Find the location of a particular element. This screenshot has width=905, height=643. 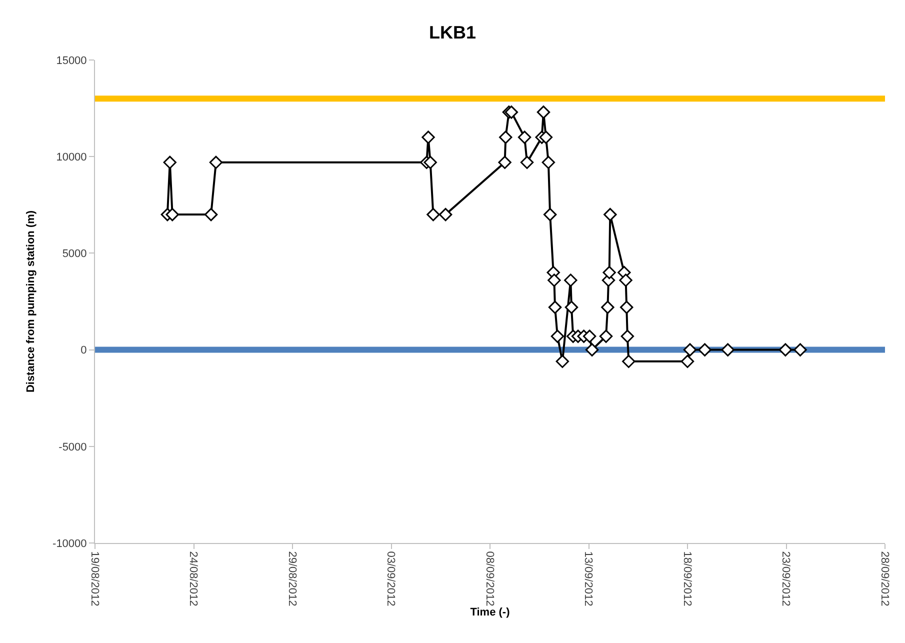

x-tick-label: 23/09/2012 is located at coordinates (786, 578).